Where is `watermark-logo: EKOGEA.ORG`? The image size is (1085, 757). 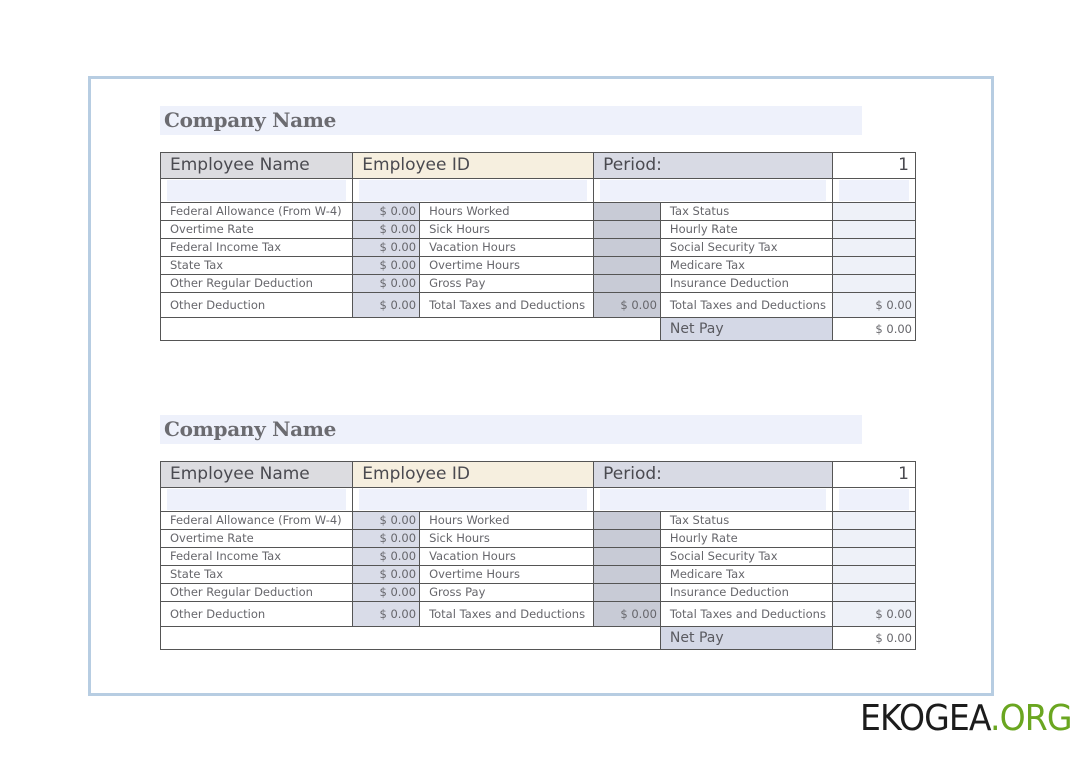 watermark-logo: EKOGEA.ORG is located at coordinates (966, 718).